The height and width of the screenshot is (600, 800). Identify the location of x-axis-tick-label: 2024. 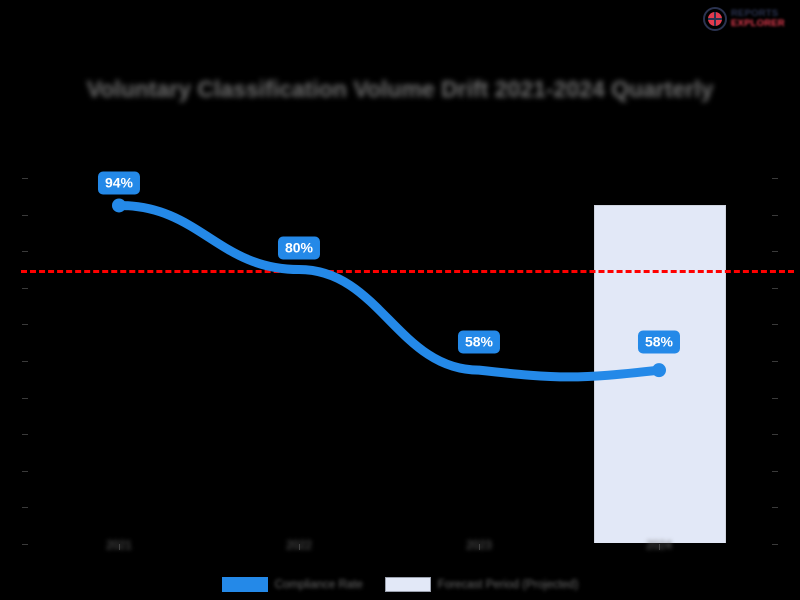
(659, 546).